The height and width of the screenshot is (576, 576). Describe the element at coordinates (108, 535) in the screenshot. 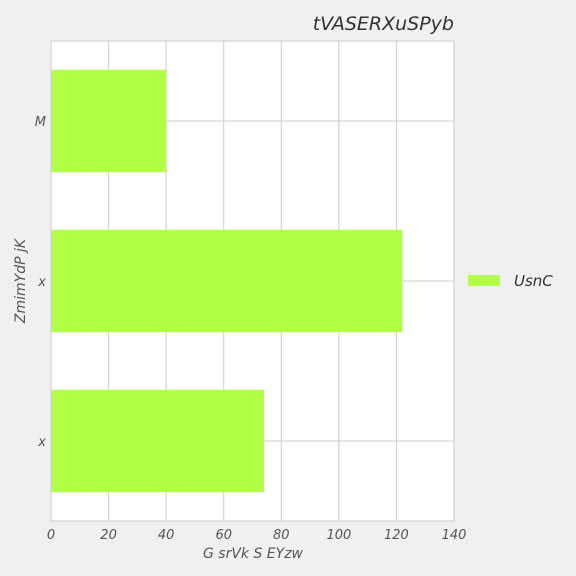

I see `x-tick-label: 20` at that location.